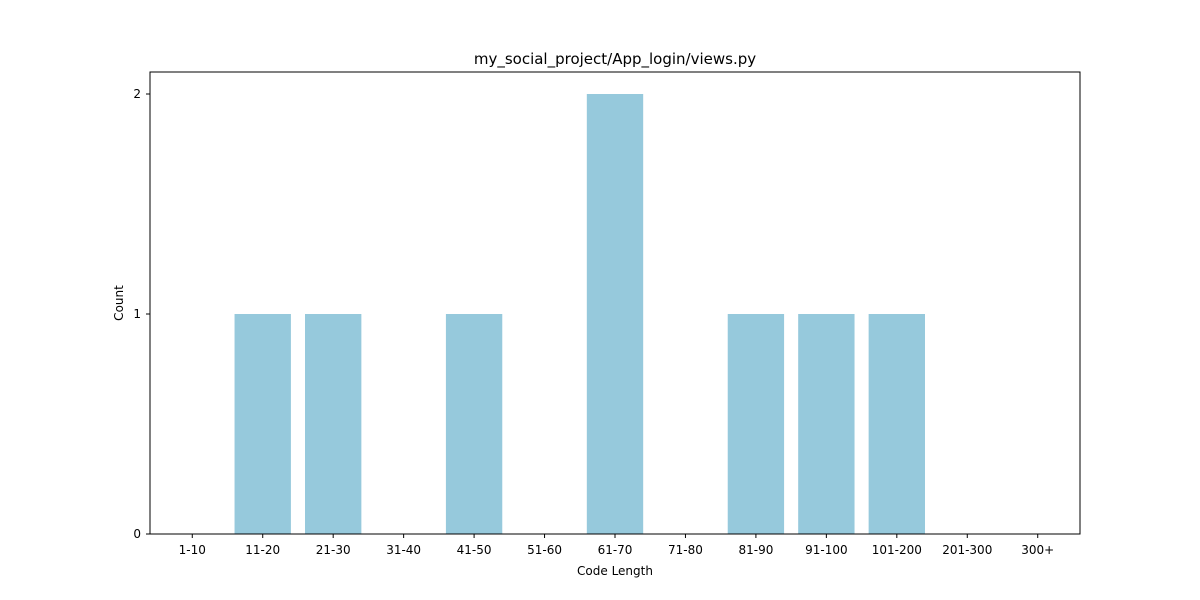  What do you see at coordinates (615, 59) in the screenshot?
I see `chart-title: my_social_project/App_login/views.py` at bounding box center [615, 59].